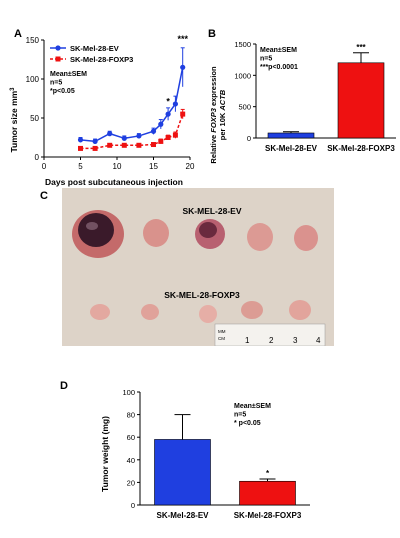  What do you see at coordinates (94, 48) in the screenshot?
I see `legend-label-1: SK-Mel-28-EV` at bounding box center [94, 48].